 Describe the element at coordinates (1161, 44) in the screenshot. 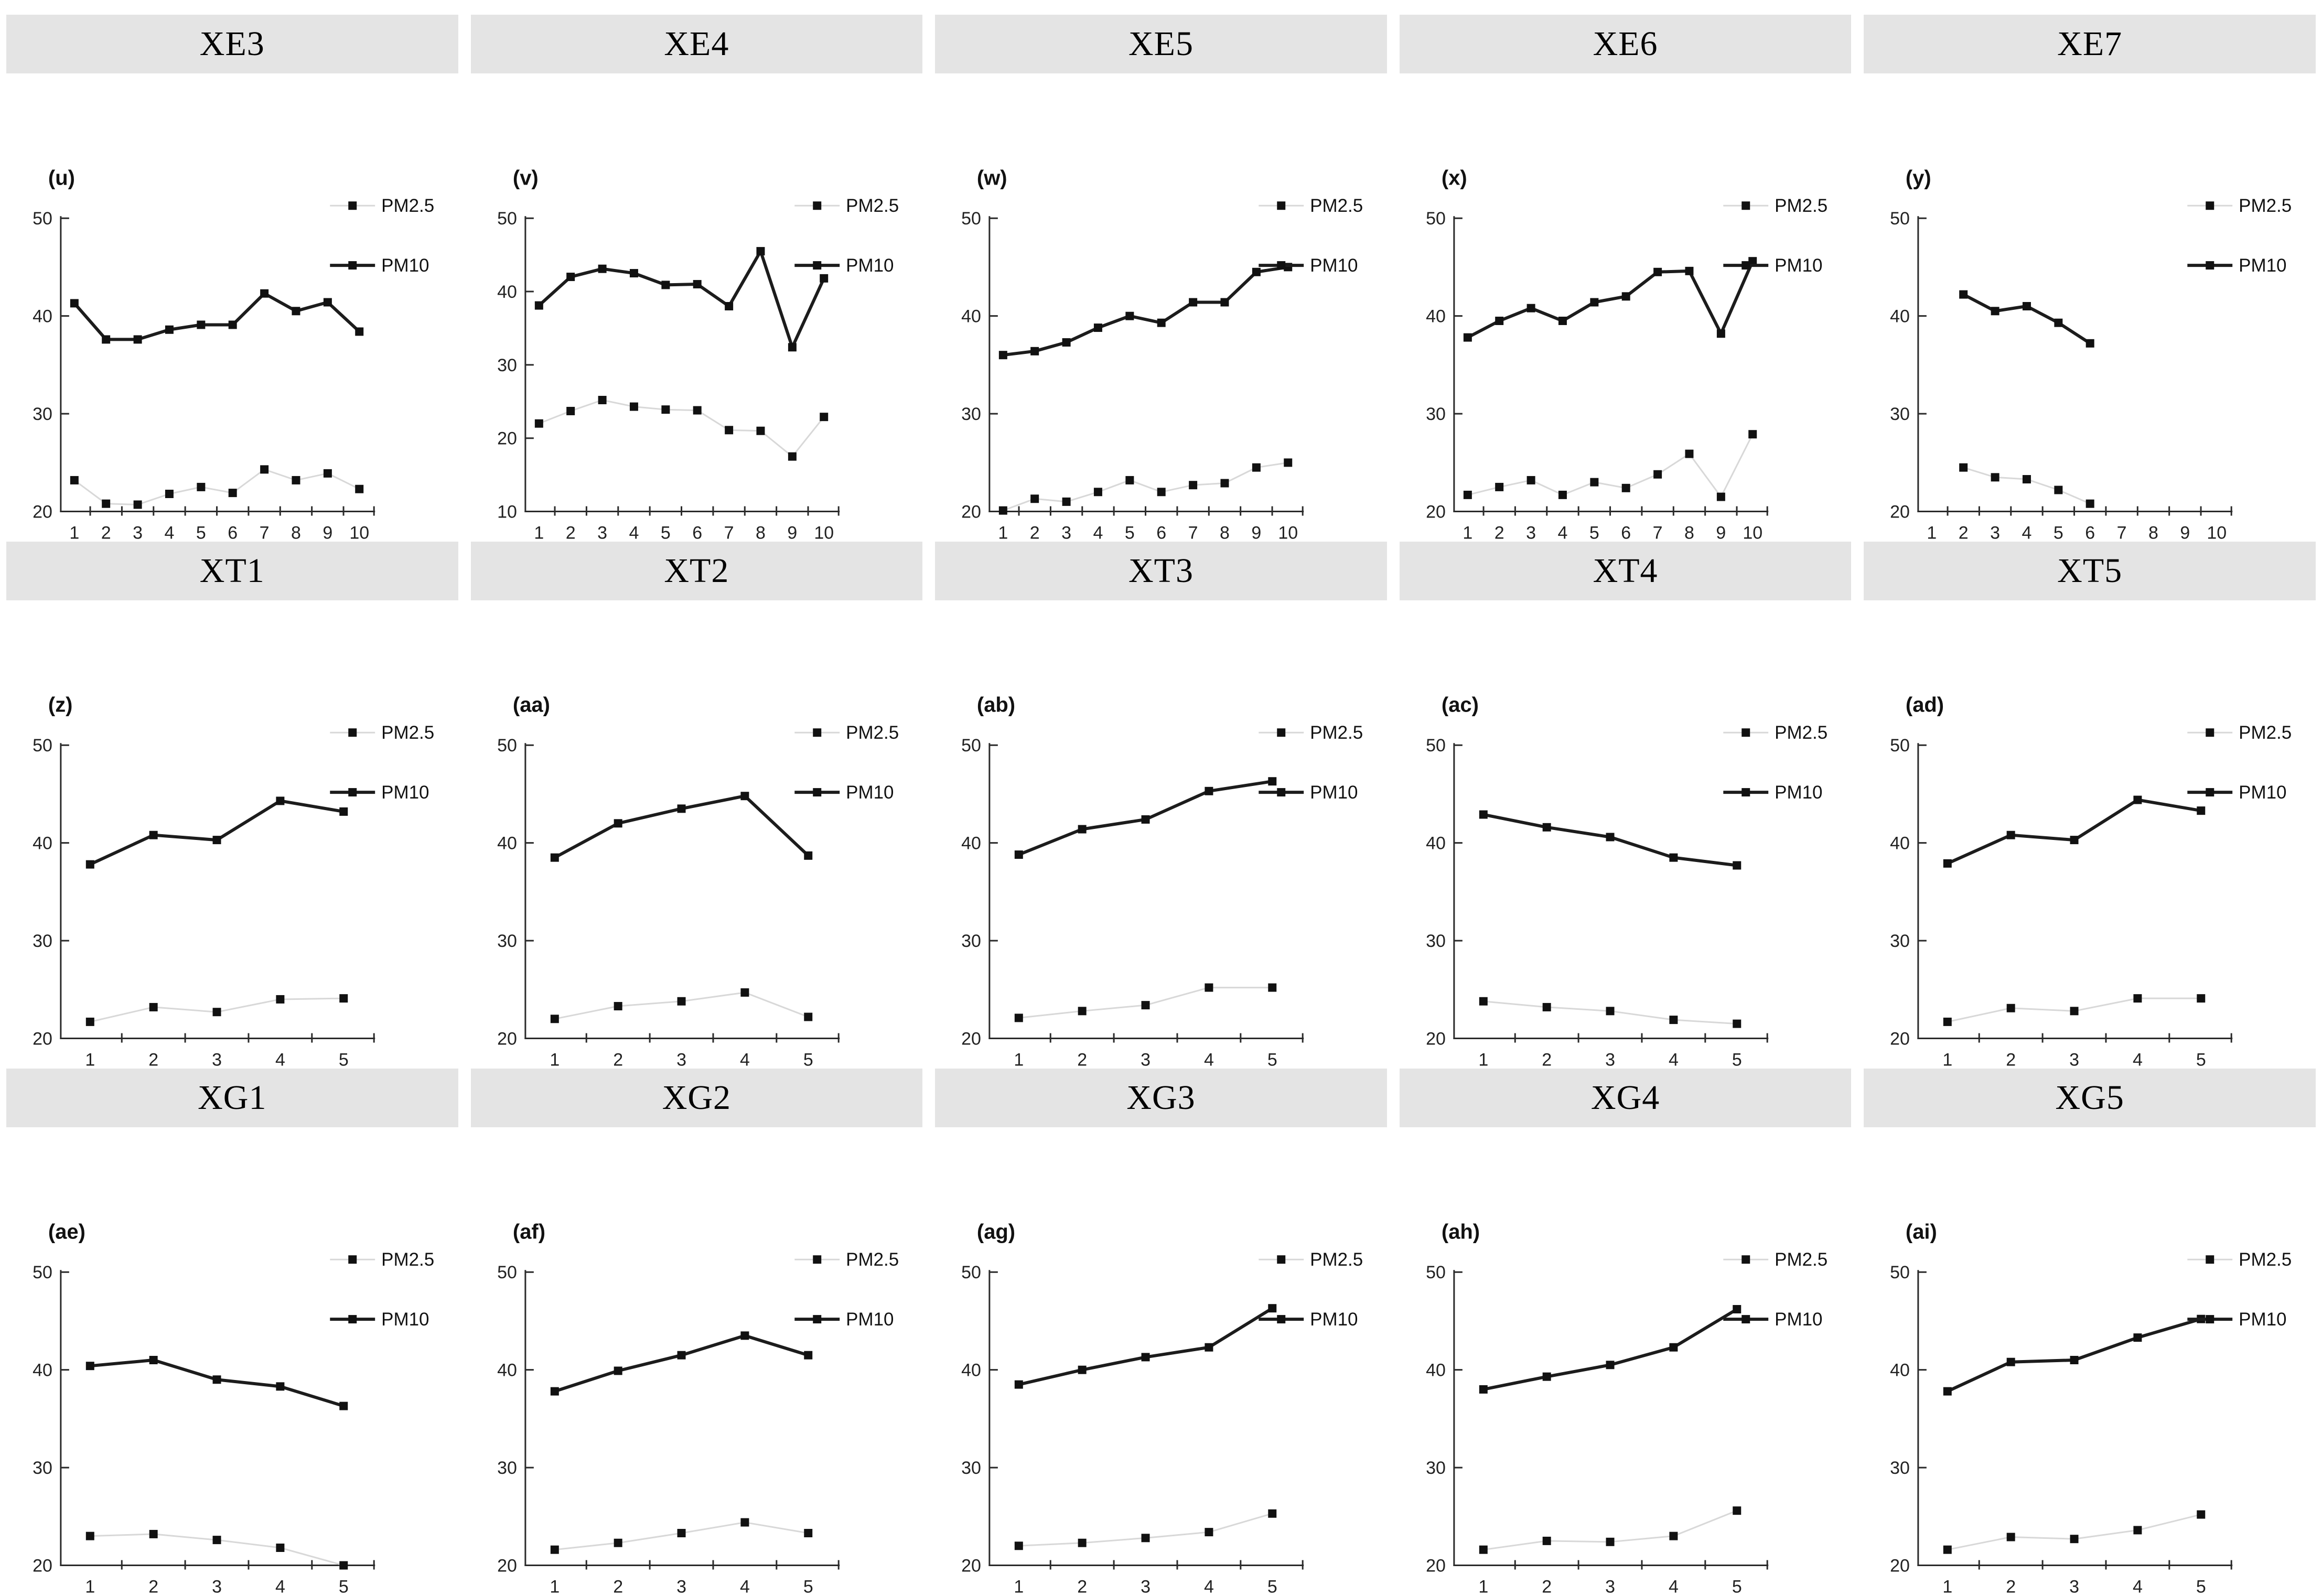

I see `panel-title-XE5: XE5` at that location.